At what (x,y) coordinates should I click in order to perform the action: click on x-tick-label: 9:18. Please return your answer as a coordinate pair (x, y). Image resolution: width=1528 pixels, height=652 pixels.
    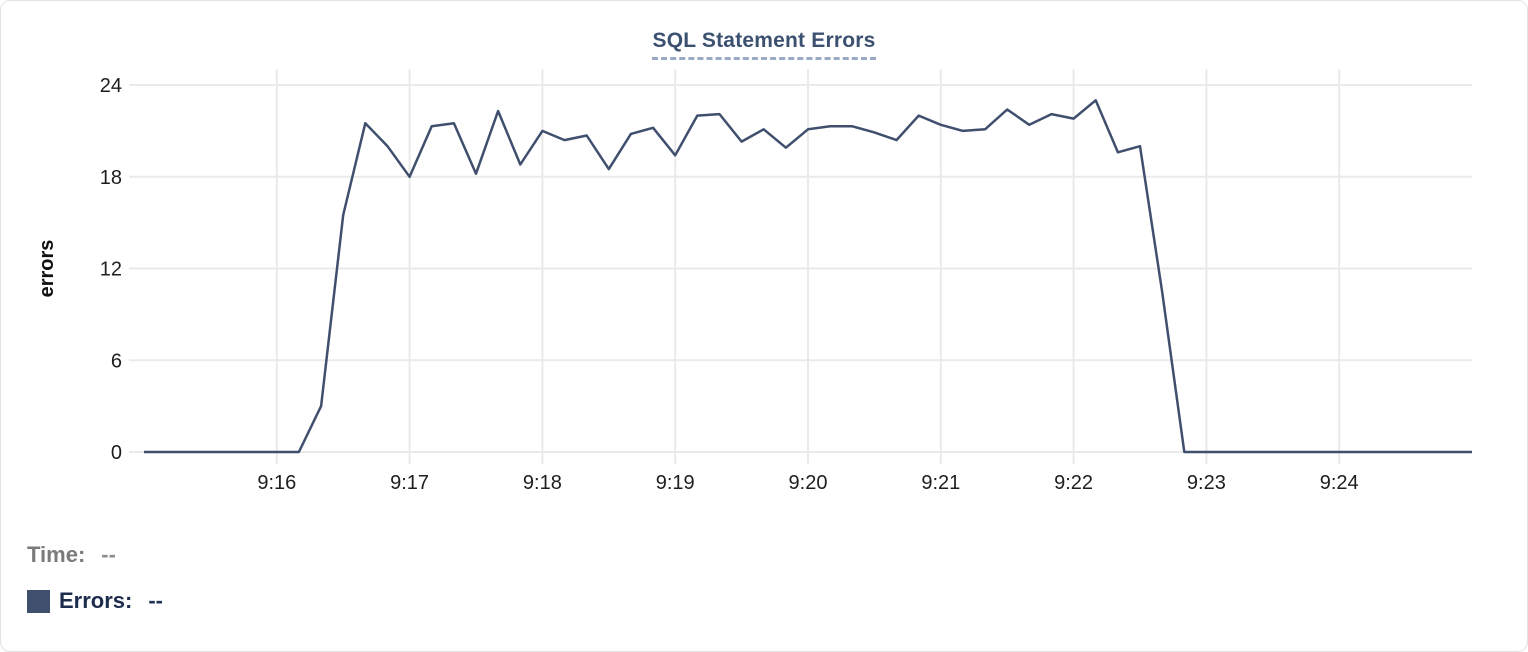
    Looking at the image, I should click on (542, 483).